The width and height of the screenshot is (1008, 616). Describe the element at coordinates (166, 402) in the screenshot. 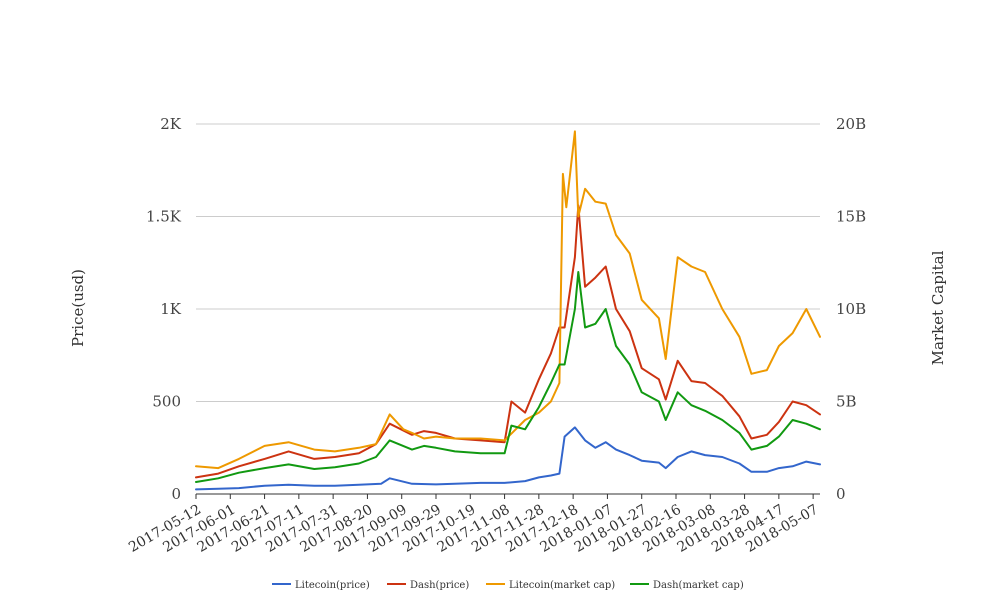

I see `left-tick-label: 500` at that location.